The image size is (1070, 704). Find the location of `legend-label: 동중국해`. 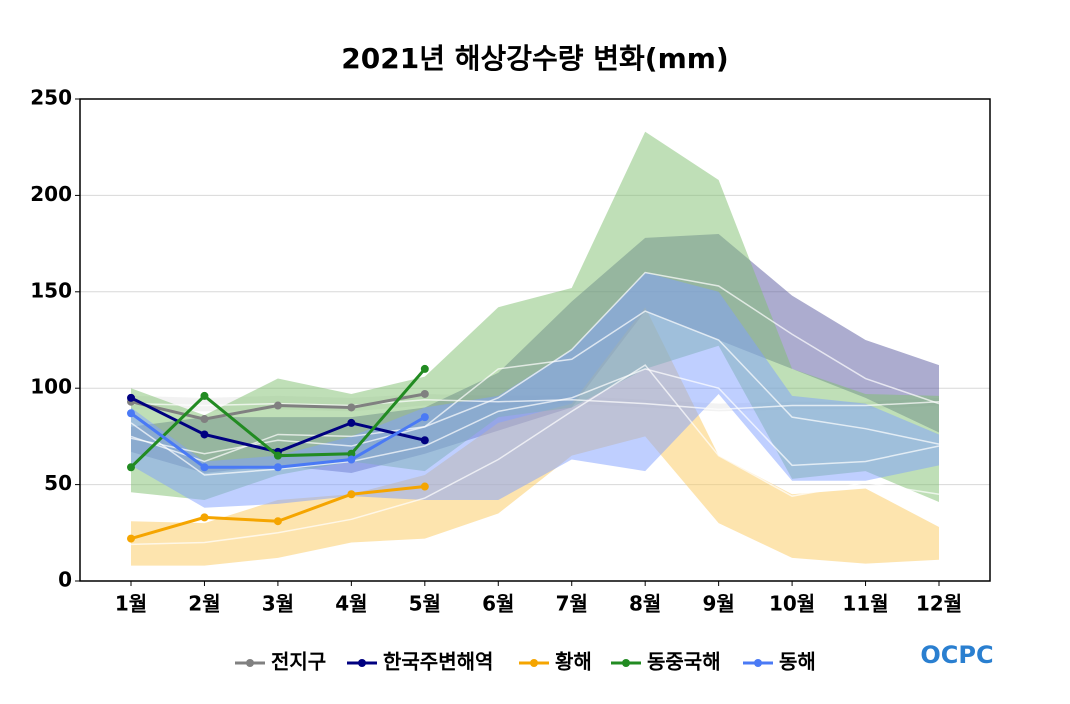

legend-label: 동중국해 is located at coordinates (684, 662).